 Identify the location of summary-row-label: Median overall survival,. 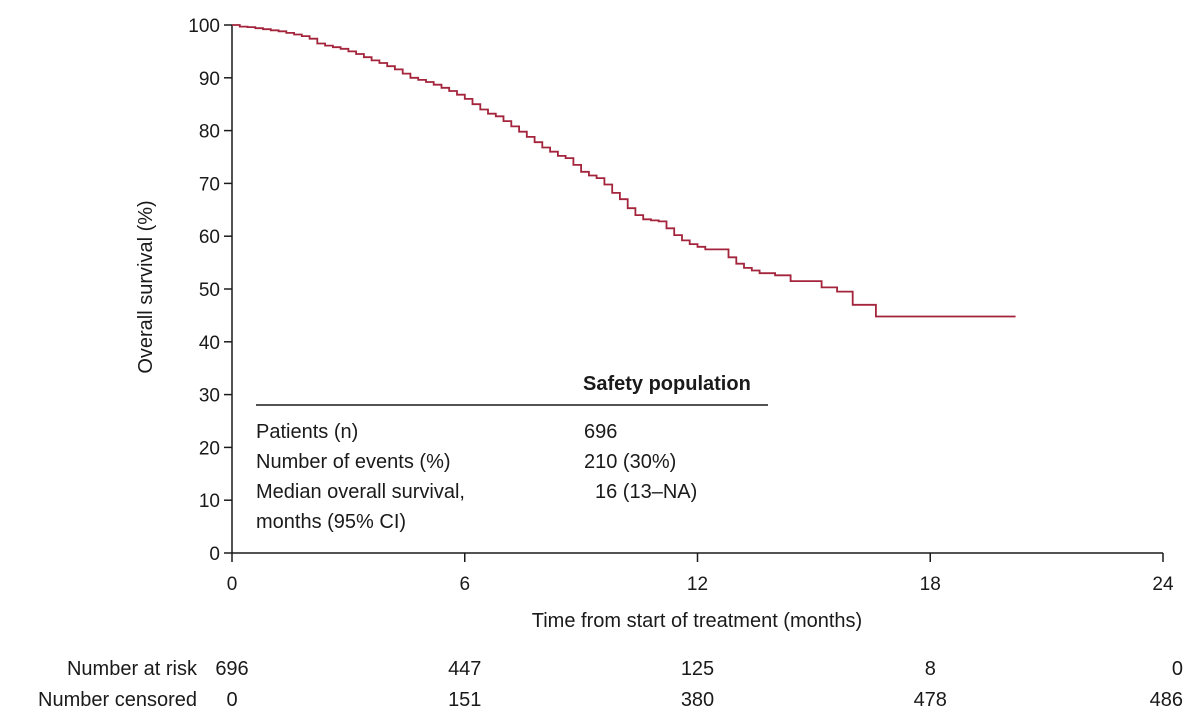
(360, 492).